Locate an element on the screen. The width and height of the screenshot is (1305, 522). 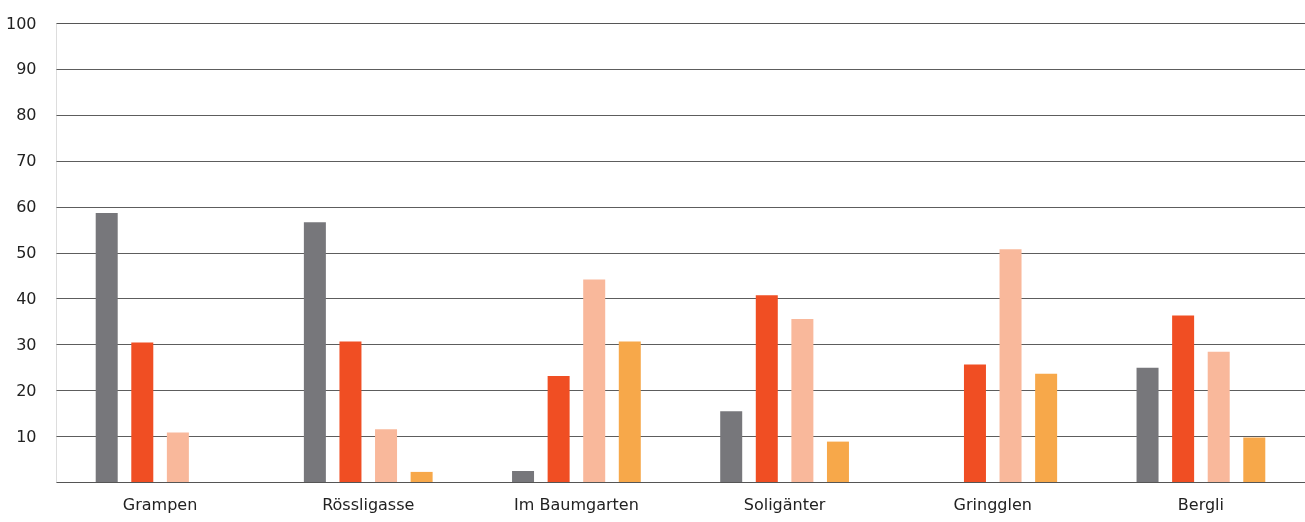
y-tick-label: 60 is located at coordinates (26, 207).